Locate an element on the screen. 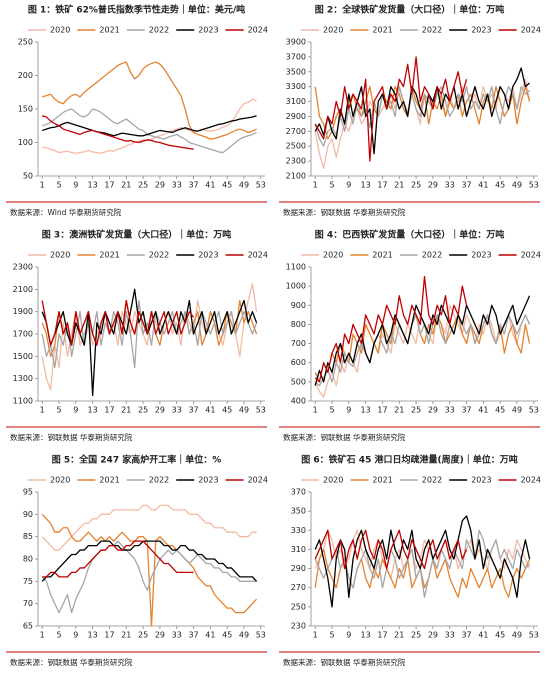 This screenshot has width=546, height=674. y-tick-label: 50 is located at coordinates (28, 176).